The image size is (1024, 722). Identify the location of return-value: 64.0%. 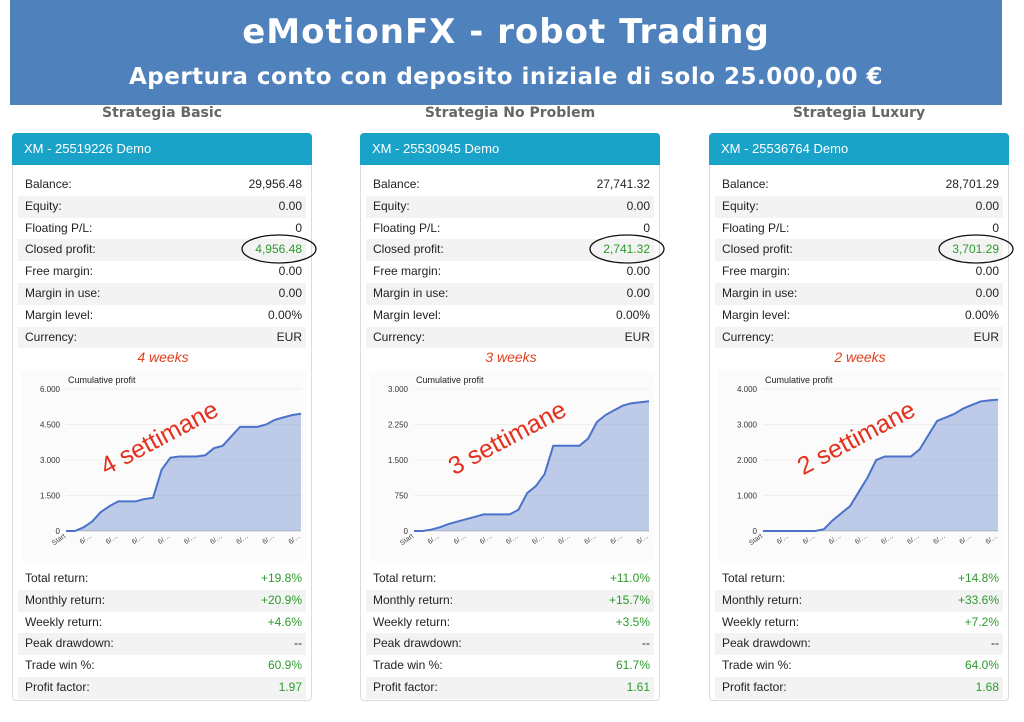
(981, 665).